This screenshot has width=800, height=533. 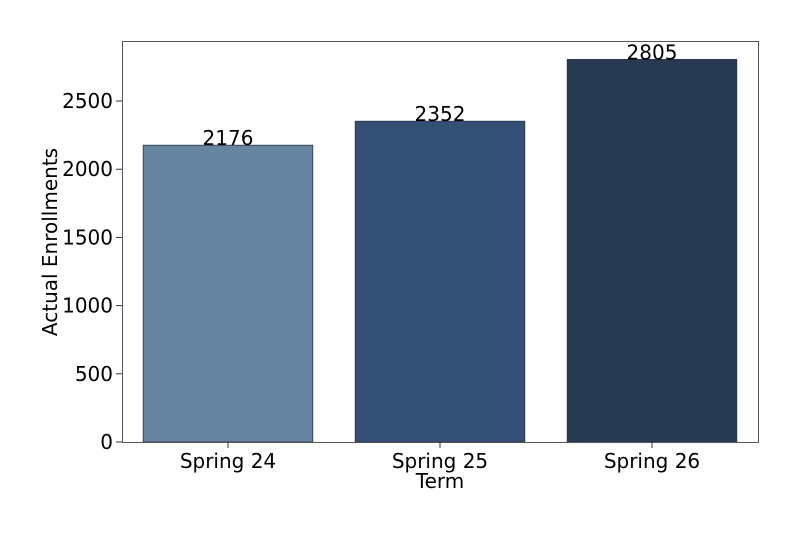 I want to click on y-tick-label-4: 2000, so click(x=87, y=169).